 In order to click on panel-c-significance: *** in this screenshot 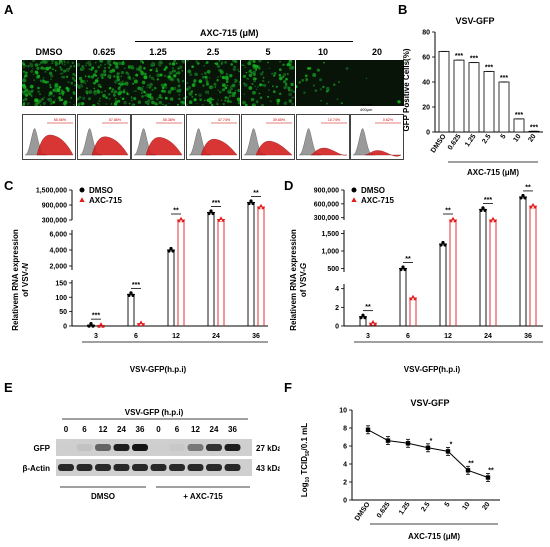, I will do `click(216, 203)`.